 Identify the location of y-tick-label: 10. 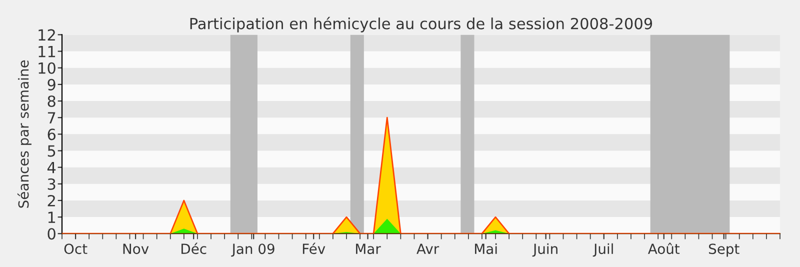
(47, 68).